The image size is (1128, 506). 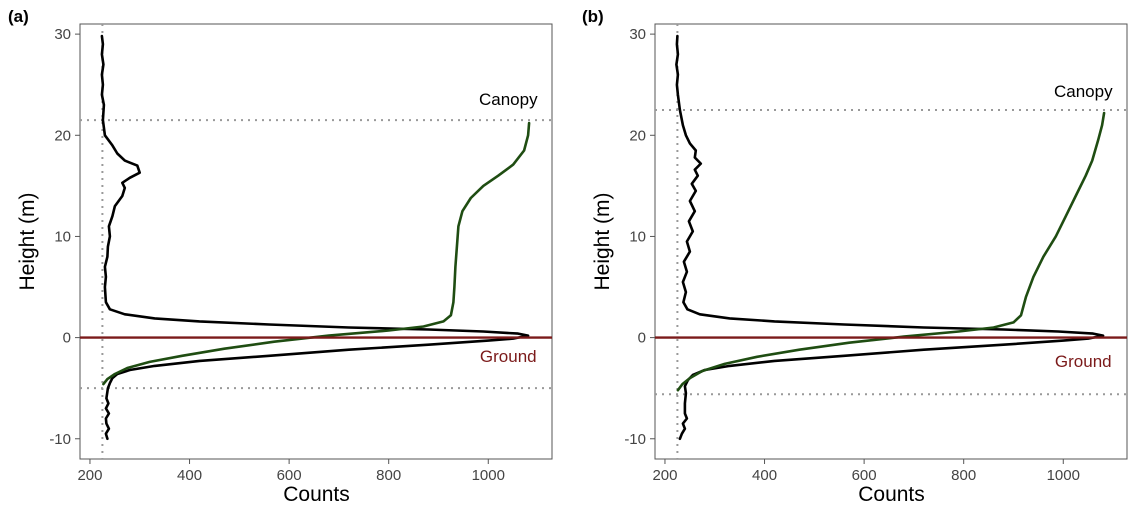 I want to click on panel-label: (b), so click(x=593, y=16).